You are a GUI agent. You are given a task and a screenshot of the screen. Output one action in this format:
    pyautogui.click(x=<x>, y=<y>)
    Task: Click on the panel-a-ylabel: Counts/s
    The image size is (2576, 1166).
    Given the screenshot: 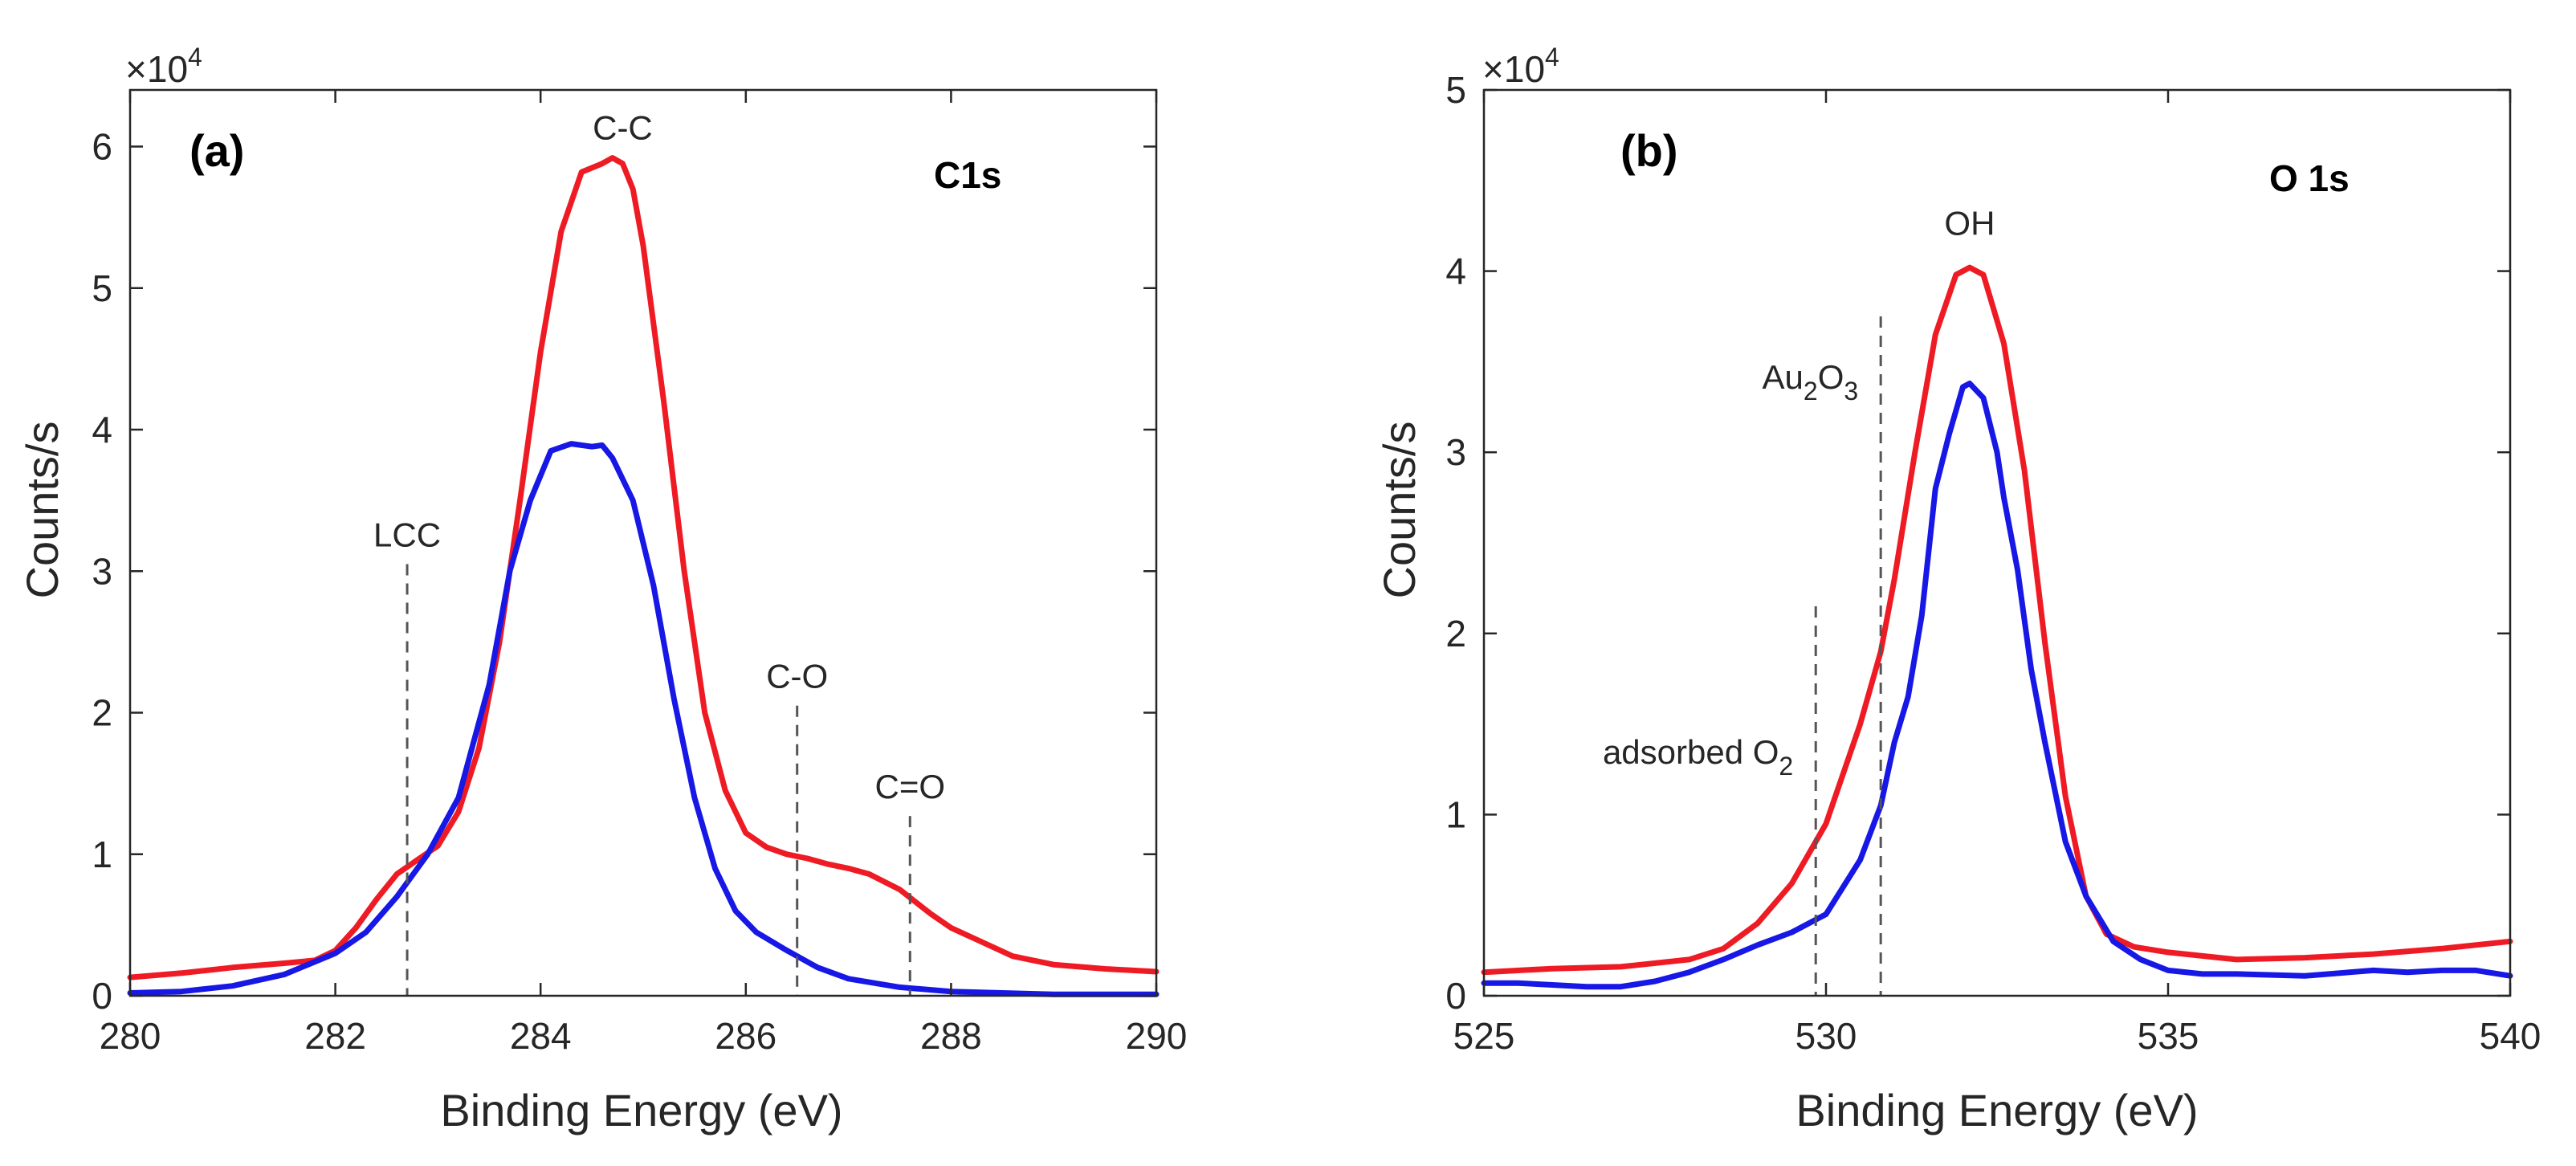 What is the action you would take?
    pyautogui.click(x=42, y=510)
    